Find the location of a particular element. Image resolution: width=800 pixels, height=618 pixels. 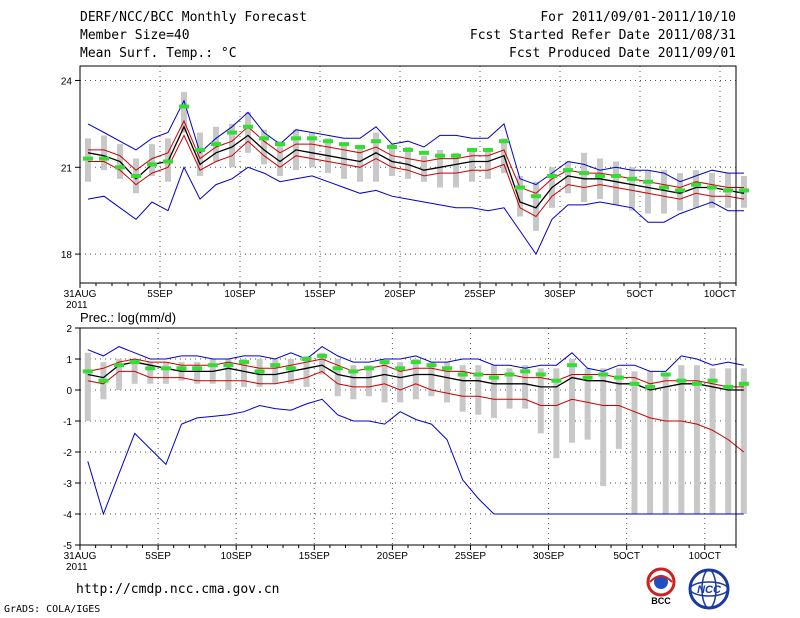

ncc-logo: NCC is located at coordinates (709, 589).